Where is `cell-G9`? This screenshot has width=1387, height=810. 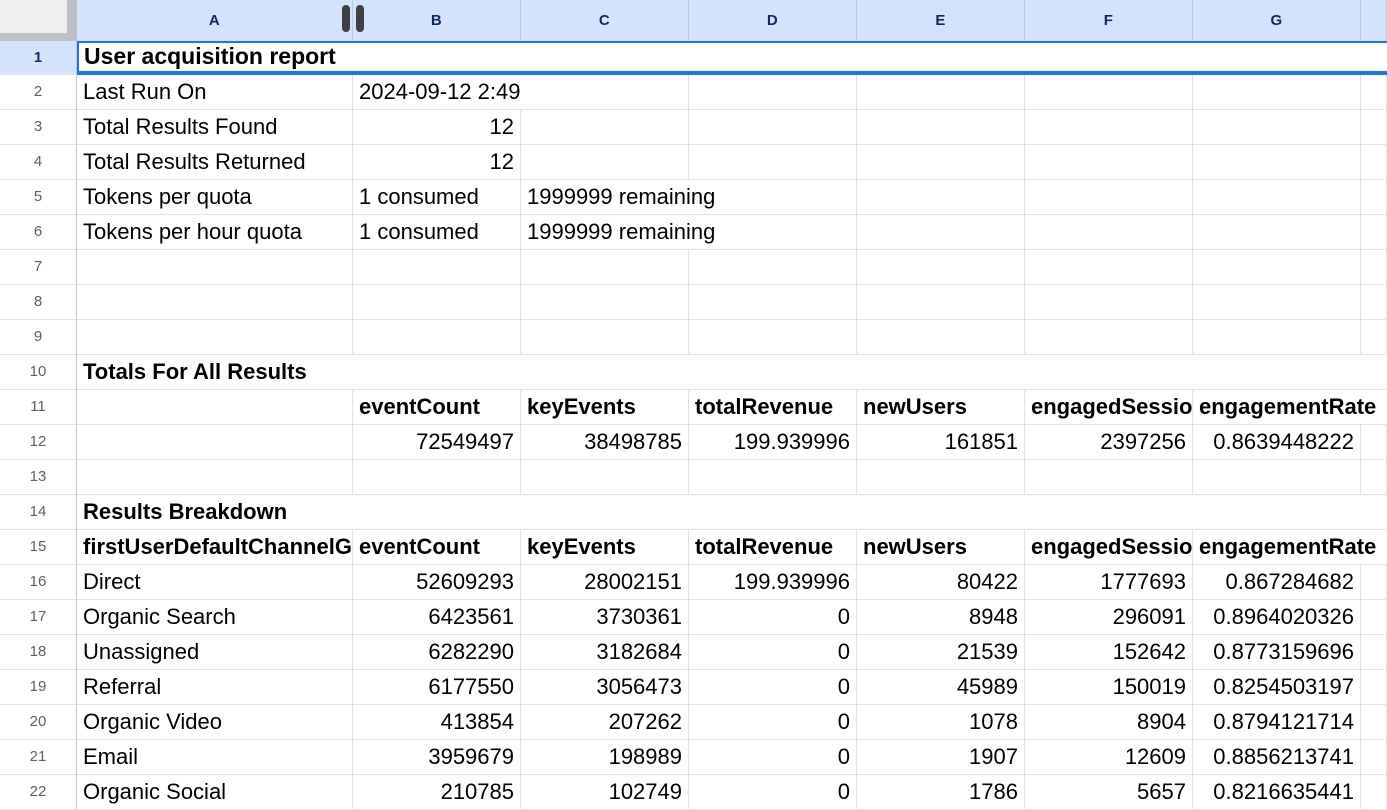
cell-G9 is located at coordinates (1277, 337).